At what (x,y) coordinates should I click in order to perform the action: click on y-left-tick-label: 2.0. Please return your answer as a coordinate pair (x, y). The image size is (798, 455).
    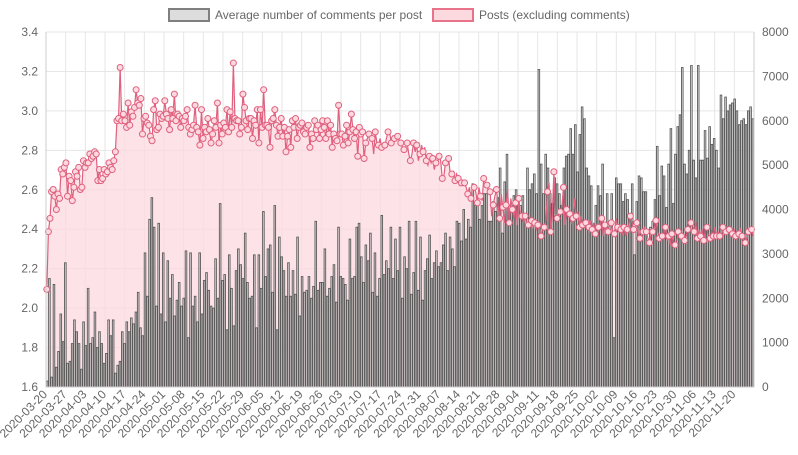
    Looking at the image, I should click on (29, 308).